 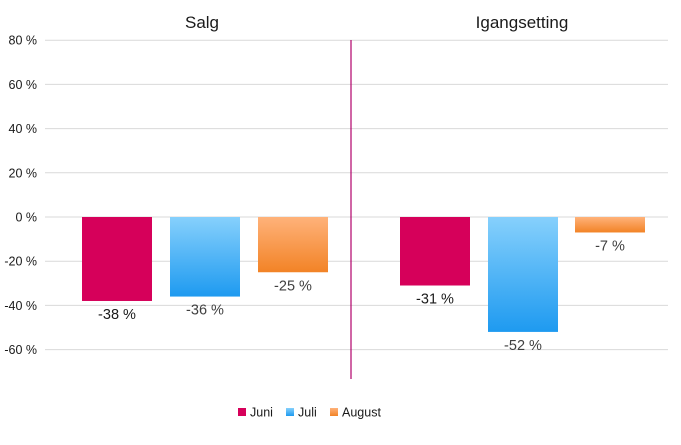 What do you see at coordinates (523, 346) in the screenshot?
I see `data-label: -52 %` at bounding box center [523, 346].